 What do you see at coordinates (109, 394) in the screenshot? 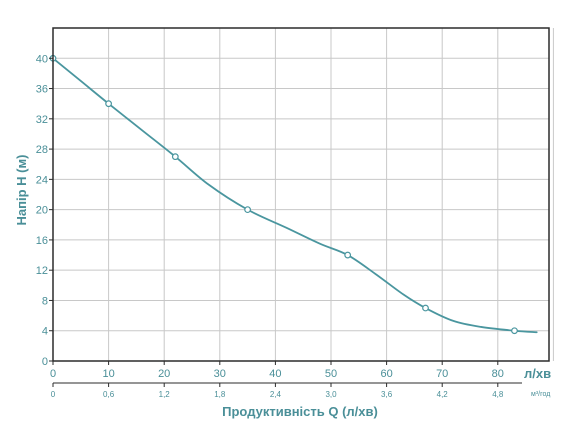
I see `secondary-x-tick-label: 0,6` at bounding box center [109, 394].